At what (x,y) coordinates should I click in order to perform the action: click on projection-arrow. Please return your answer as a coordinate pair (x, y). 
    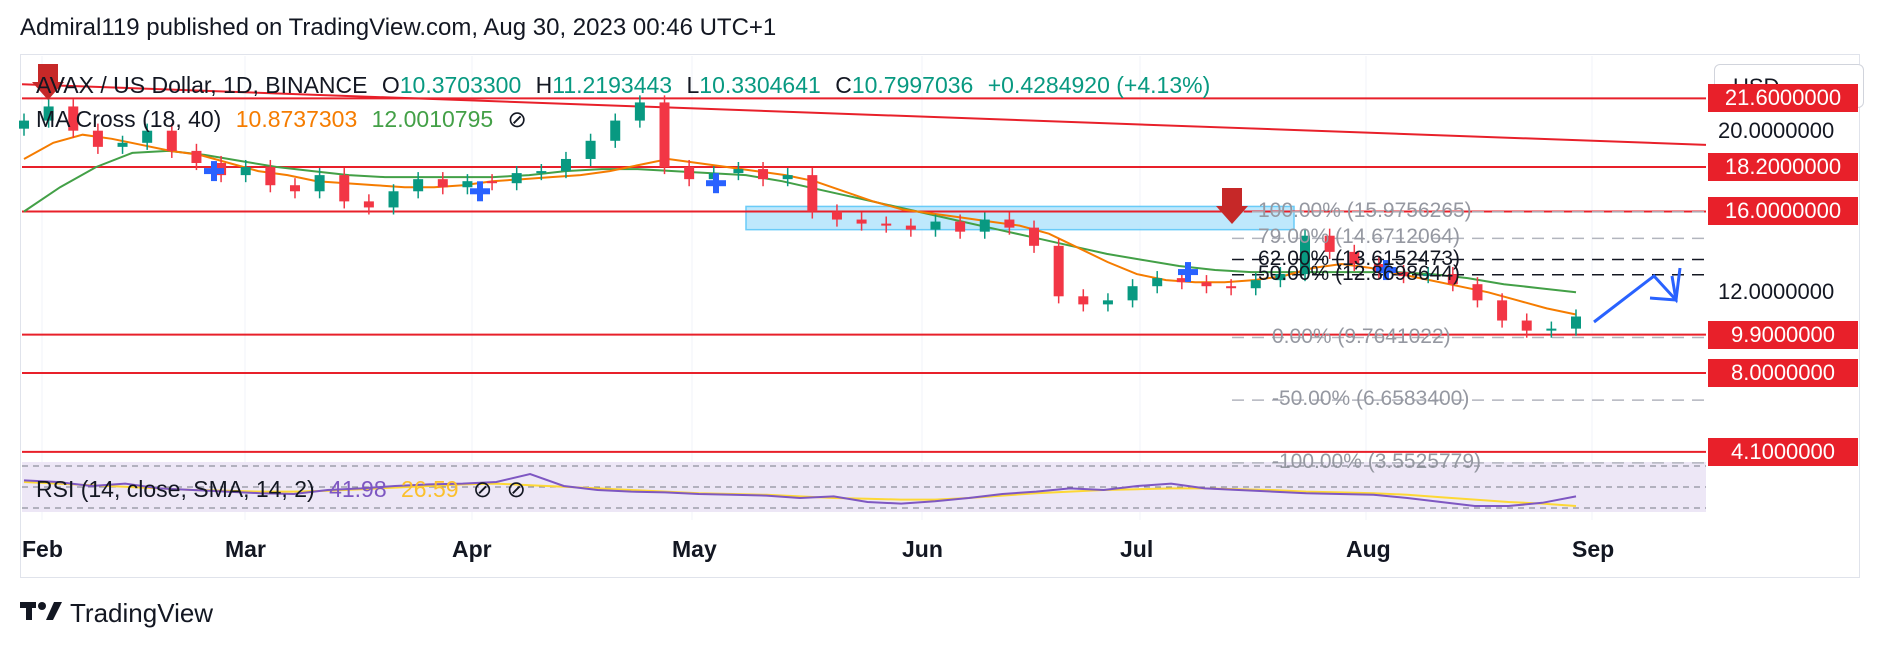
    Looking at the image, I should click on (1637, 295).